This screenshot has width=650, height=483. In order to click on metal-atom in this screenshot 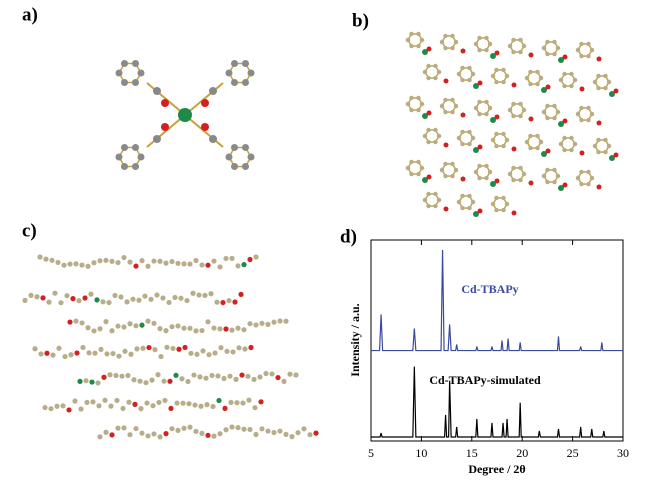, I will do `click(476, 150)`.